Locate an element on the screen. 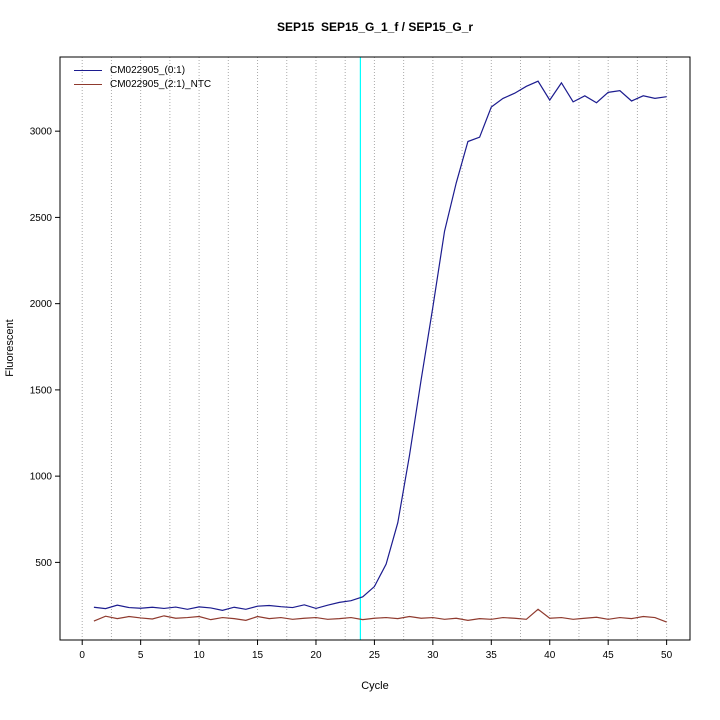  y-tick-label: 1000 is located at coordinates (41, 477).